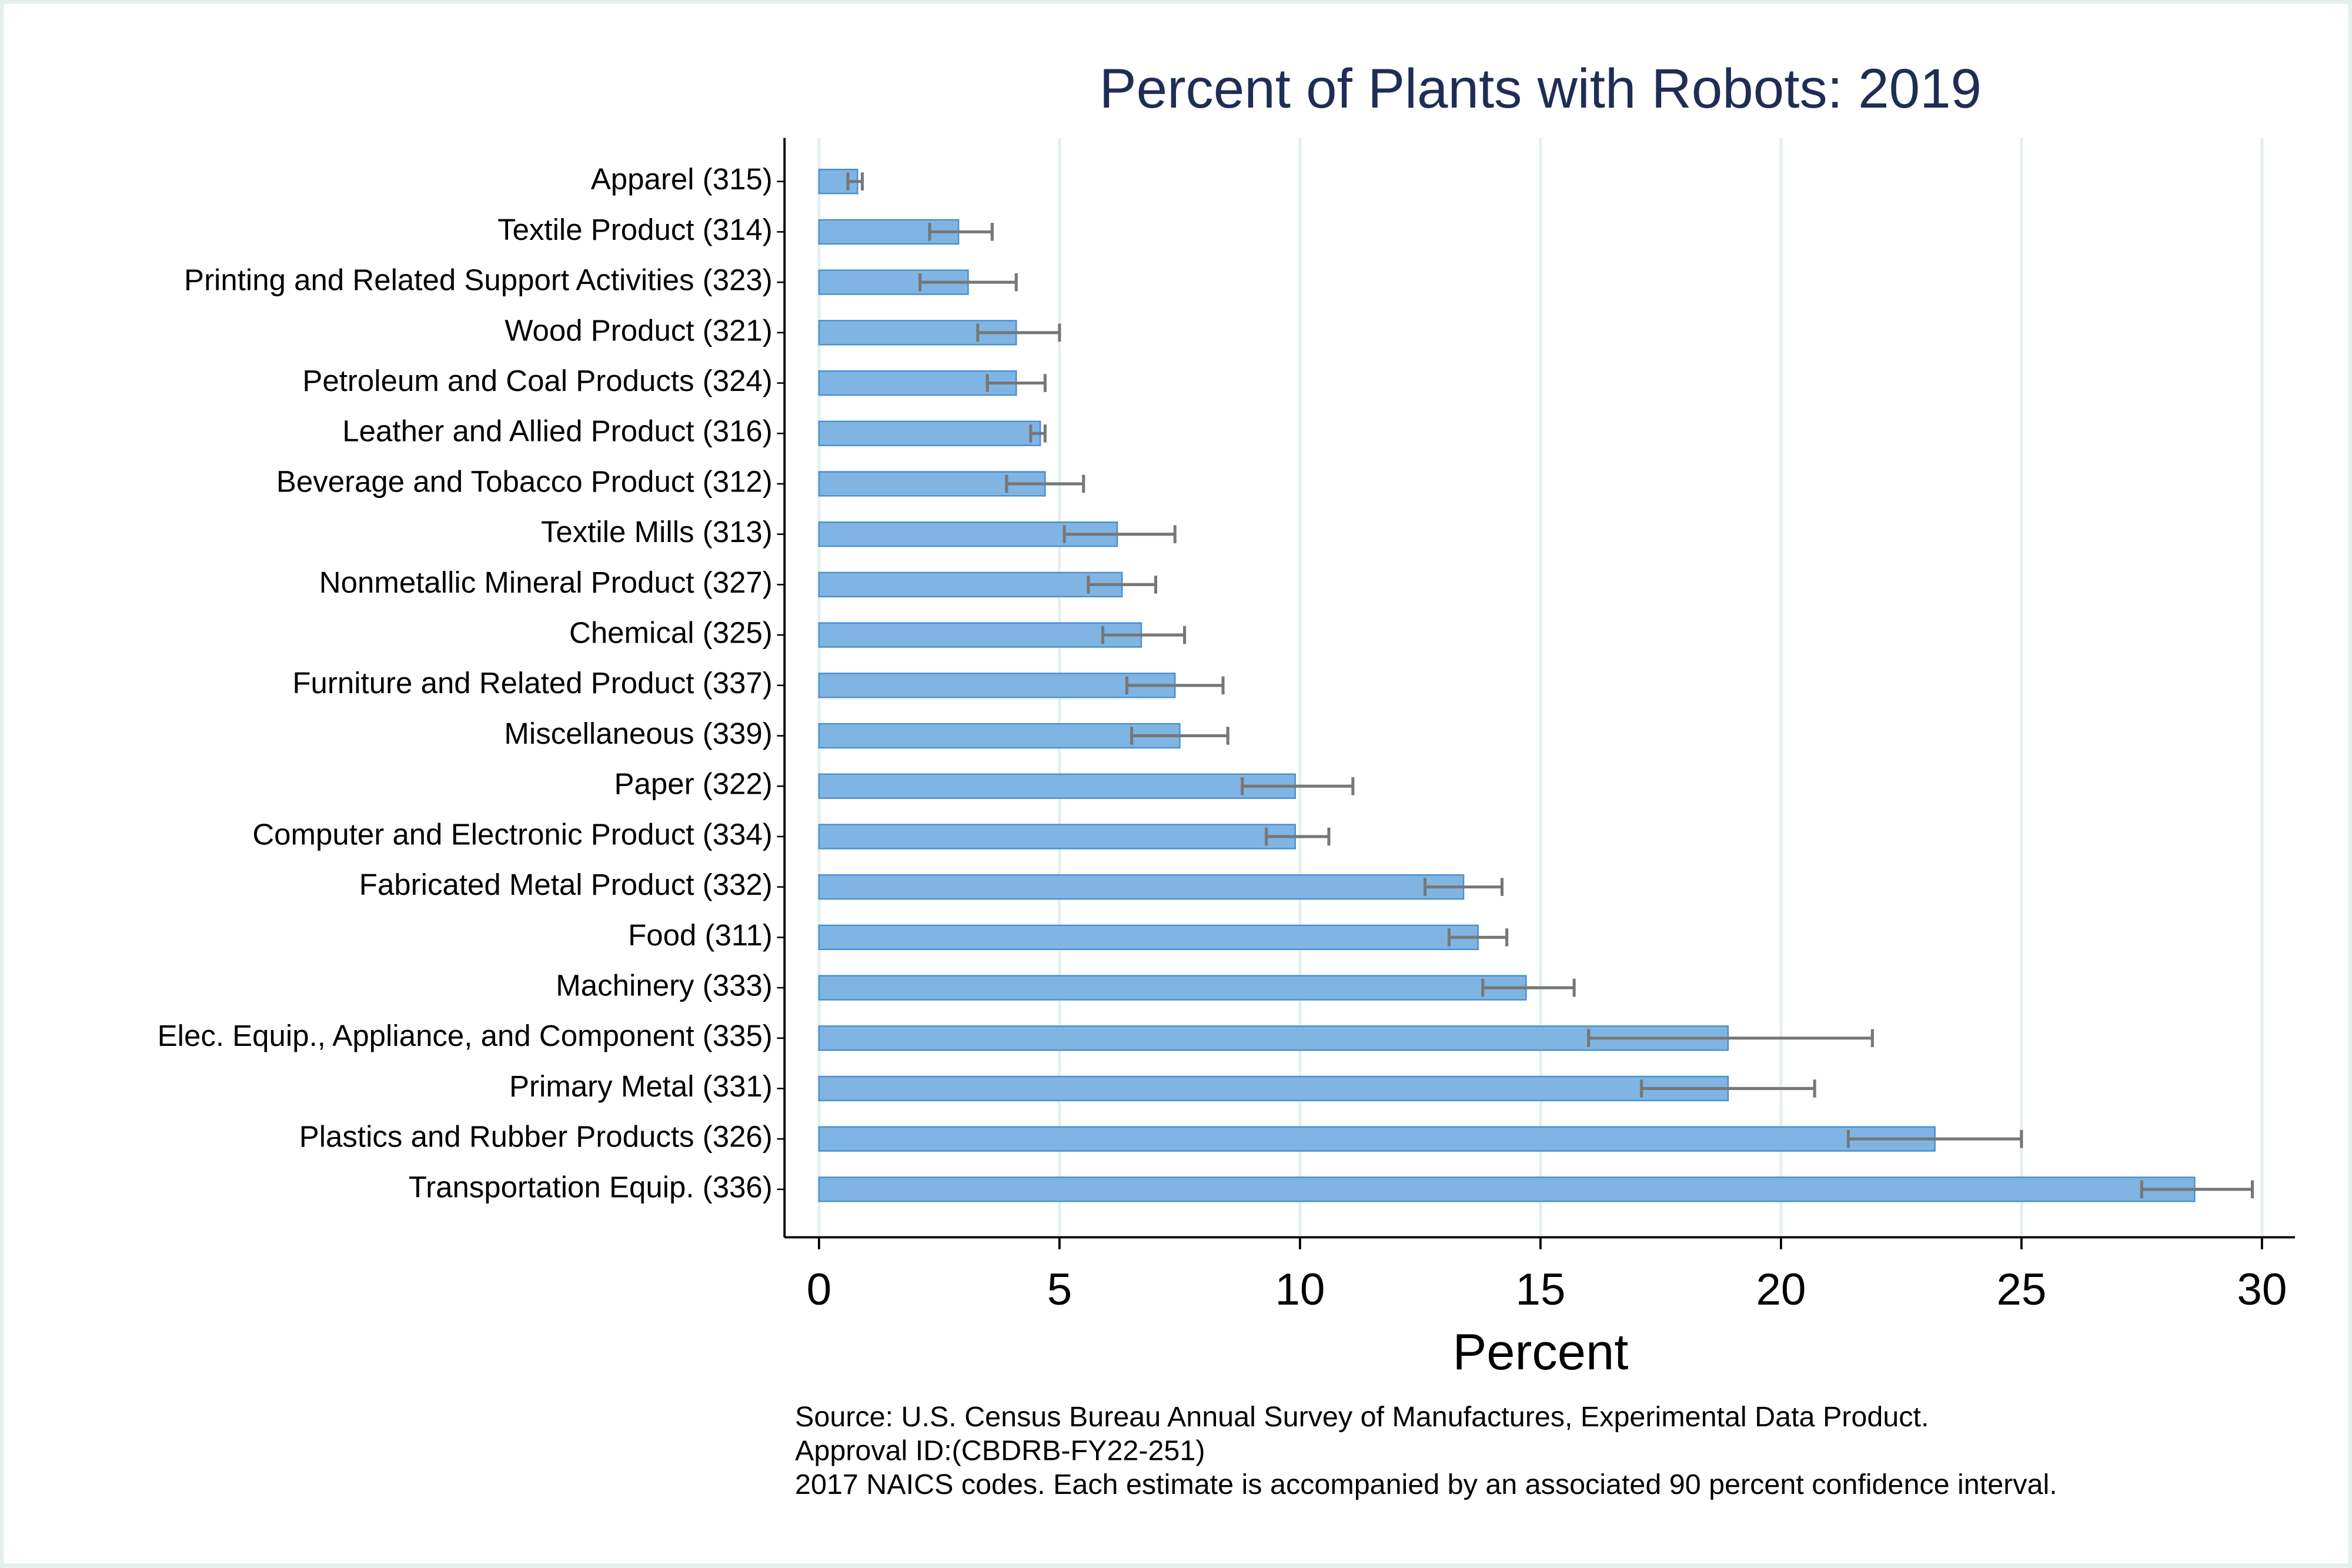 The image size is (2352, 1568). I want to click on y-tick-label: Chemical (325), so click(671, 633).